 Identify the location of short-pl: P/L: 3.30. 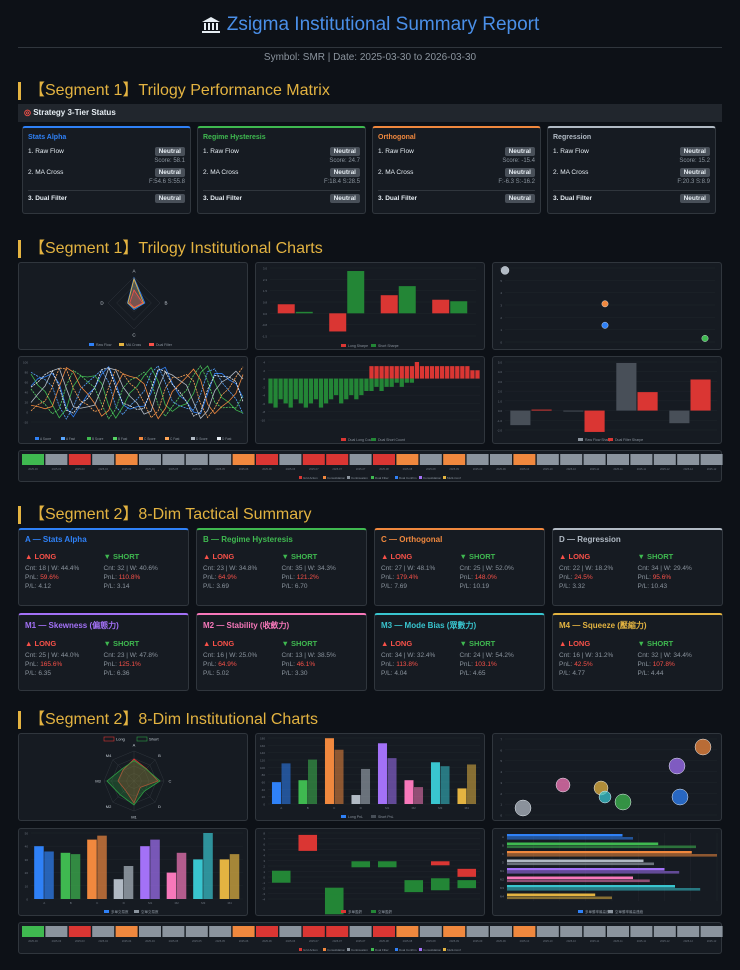
(294, 673).